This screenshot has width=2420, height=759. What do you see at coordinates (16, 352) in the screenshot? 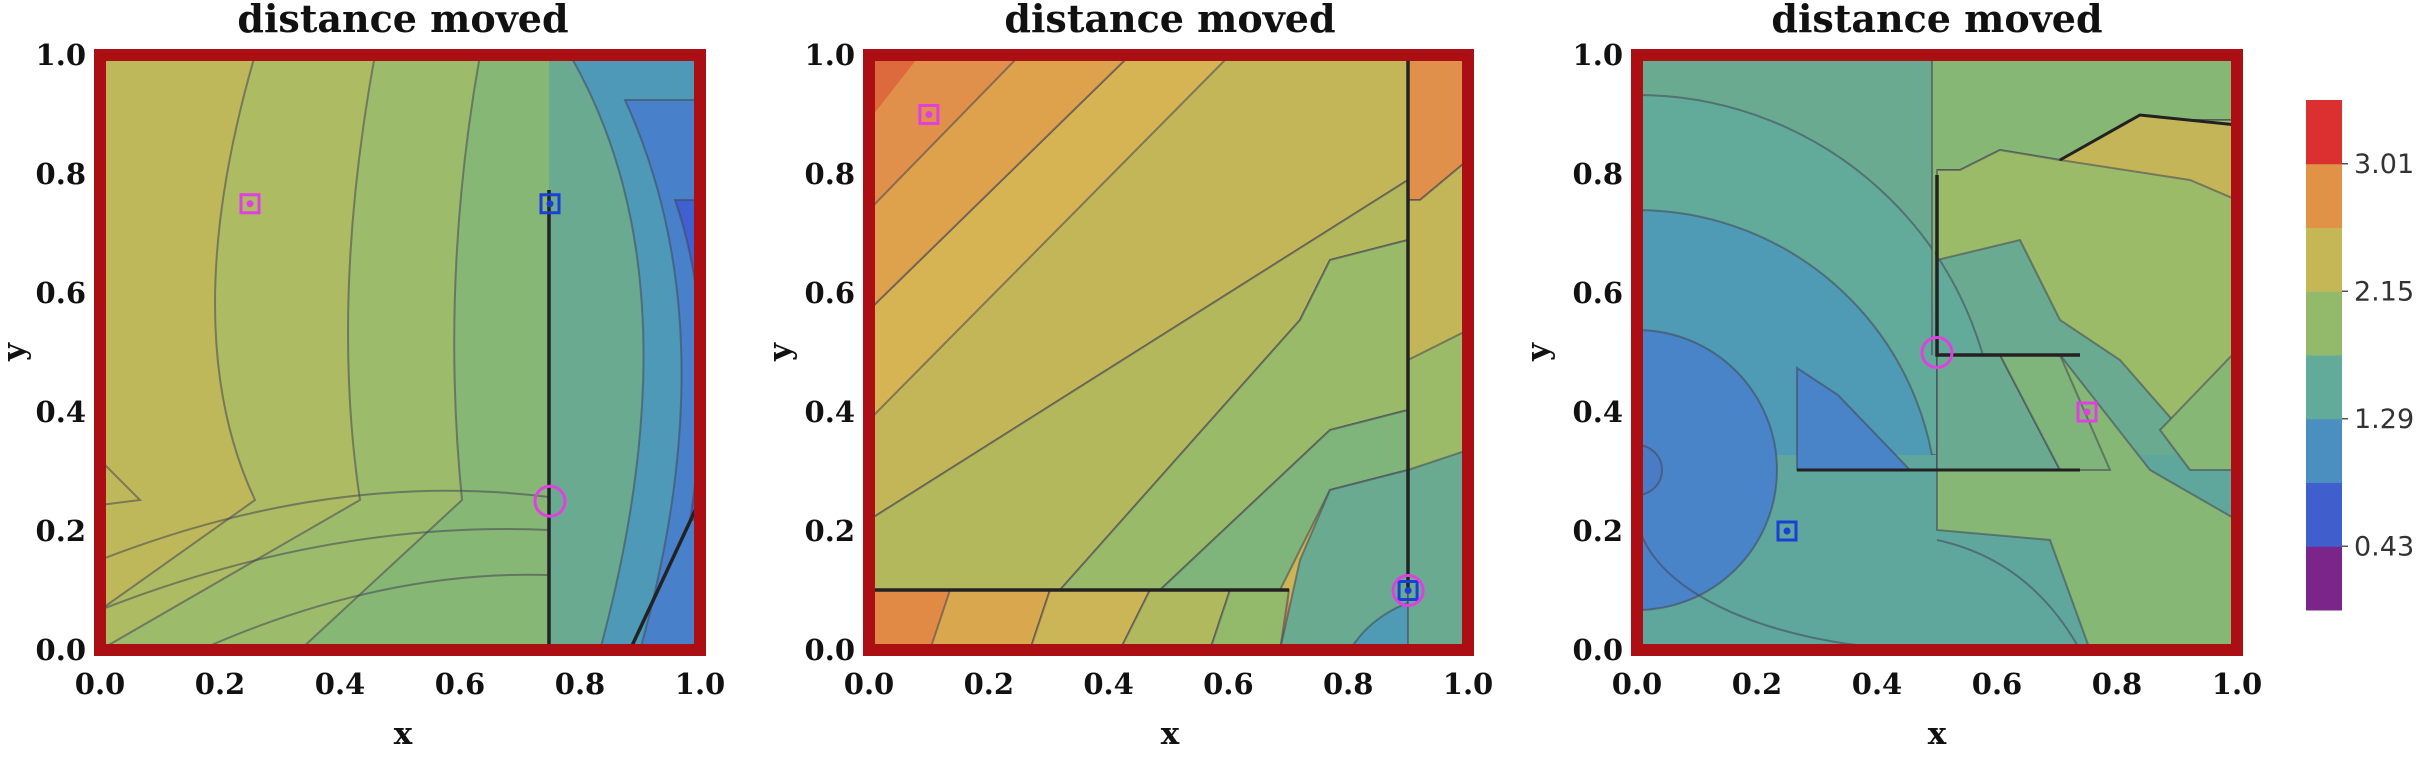
I see `panel-1-ylabel: y` at bounding box center [16, 352].